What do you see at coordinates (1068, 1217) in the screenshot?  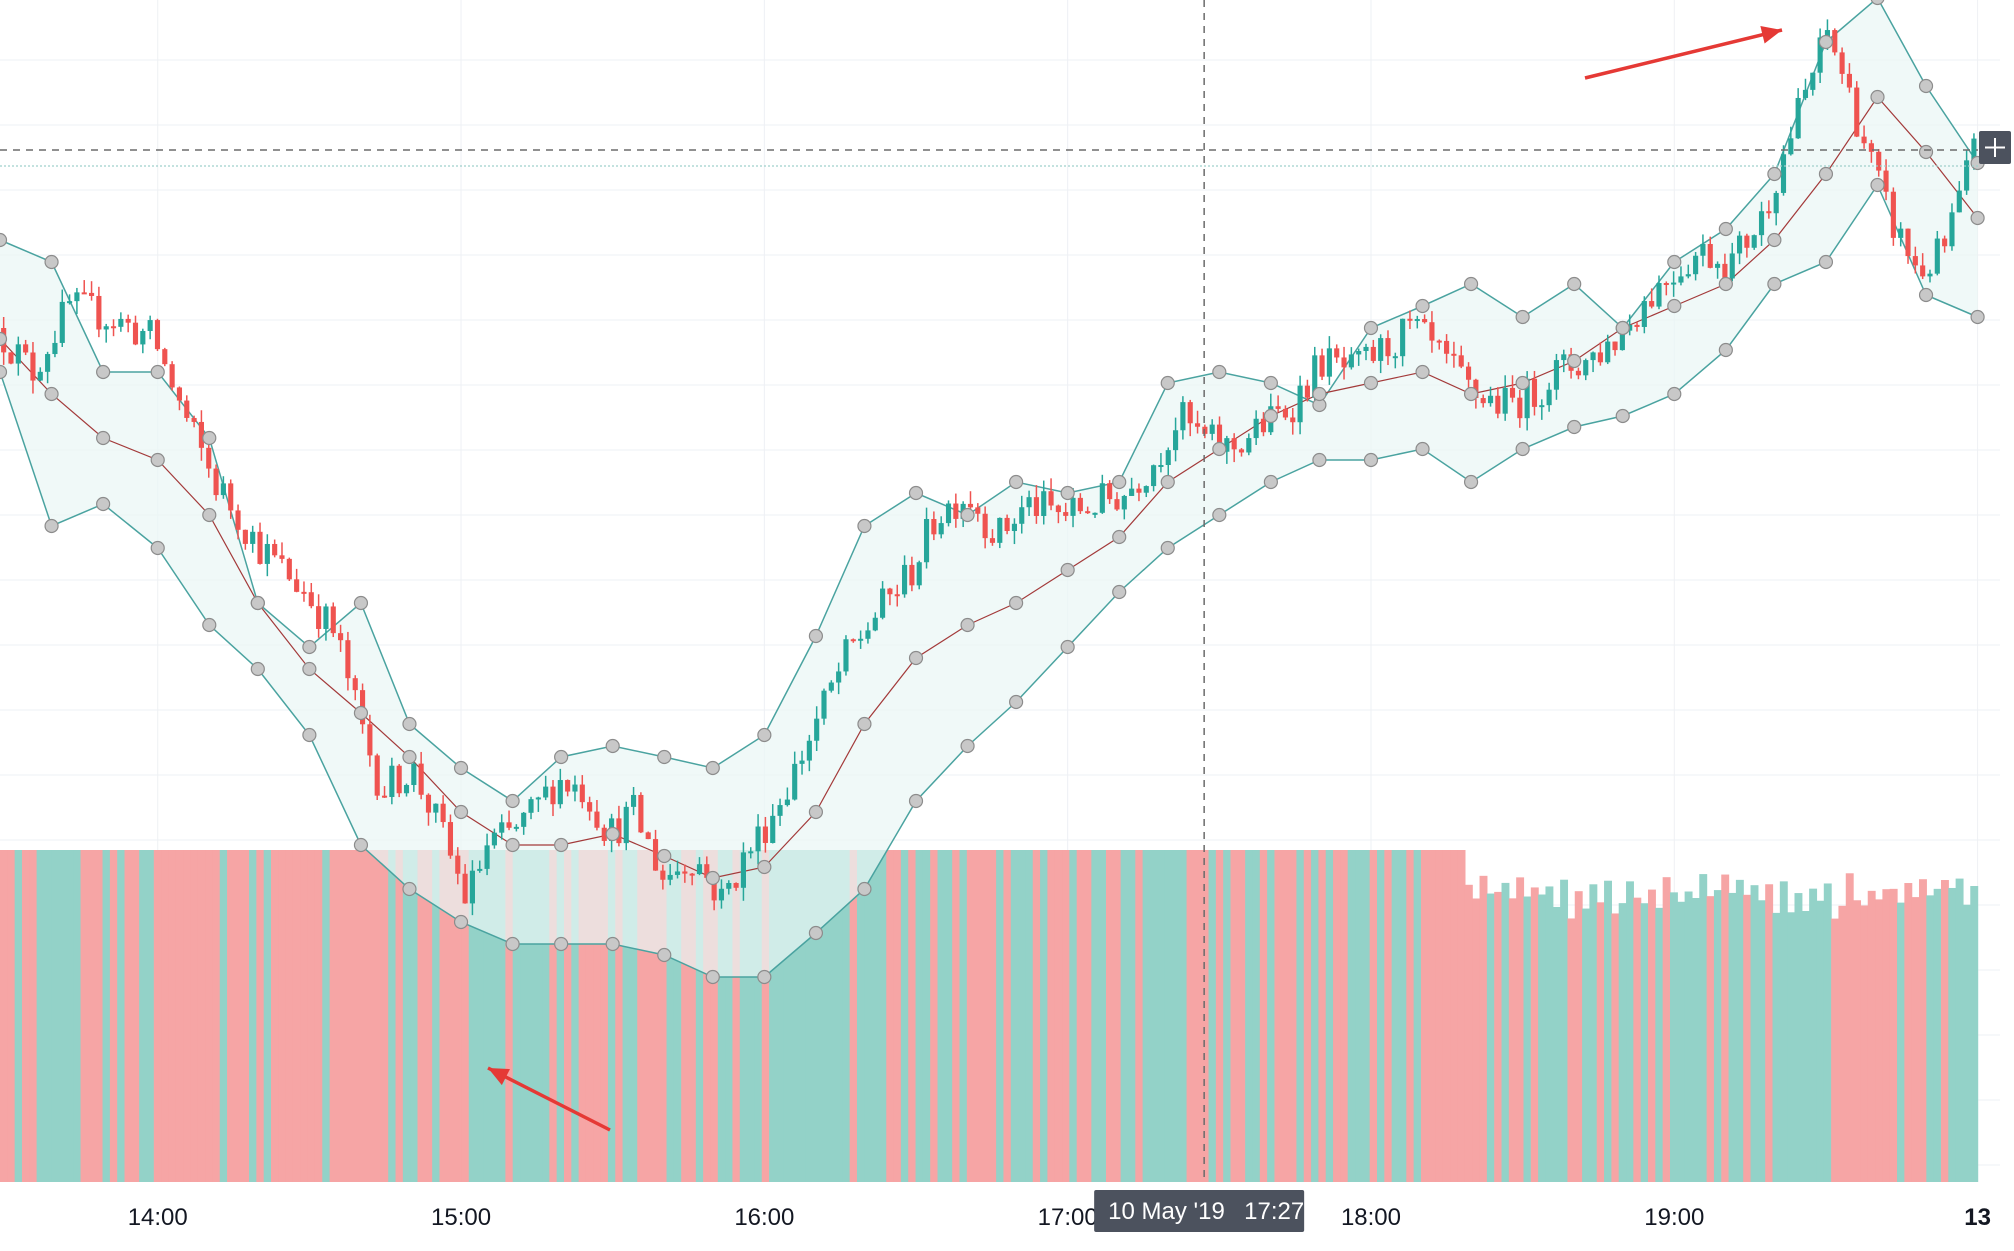 I see `time-tick-label: 17:00` at bounding box center [1068, 1217].